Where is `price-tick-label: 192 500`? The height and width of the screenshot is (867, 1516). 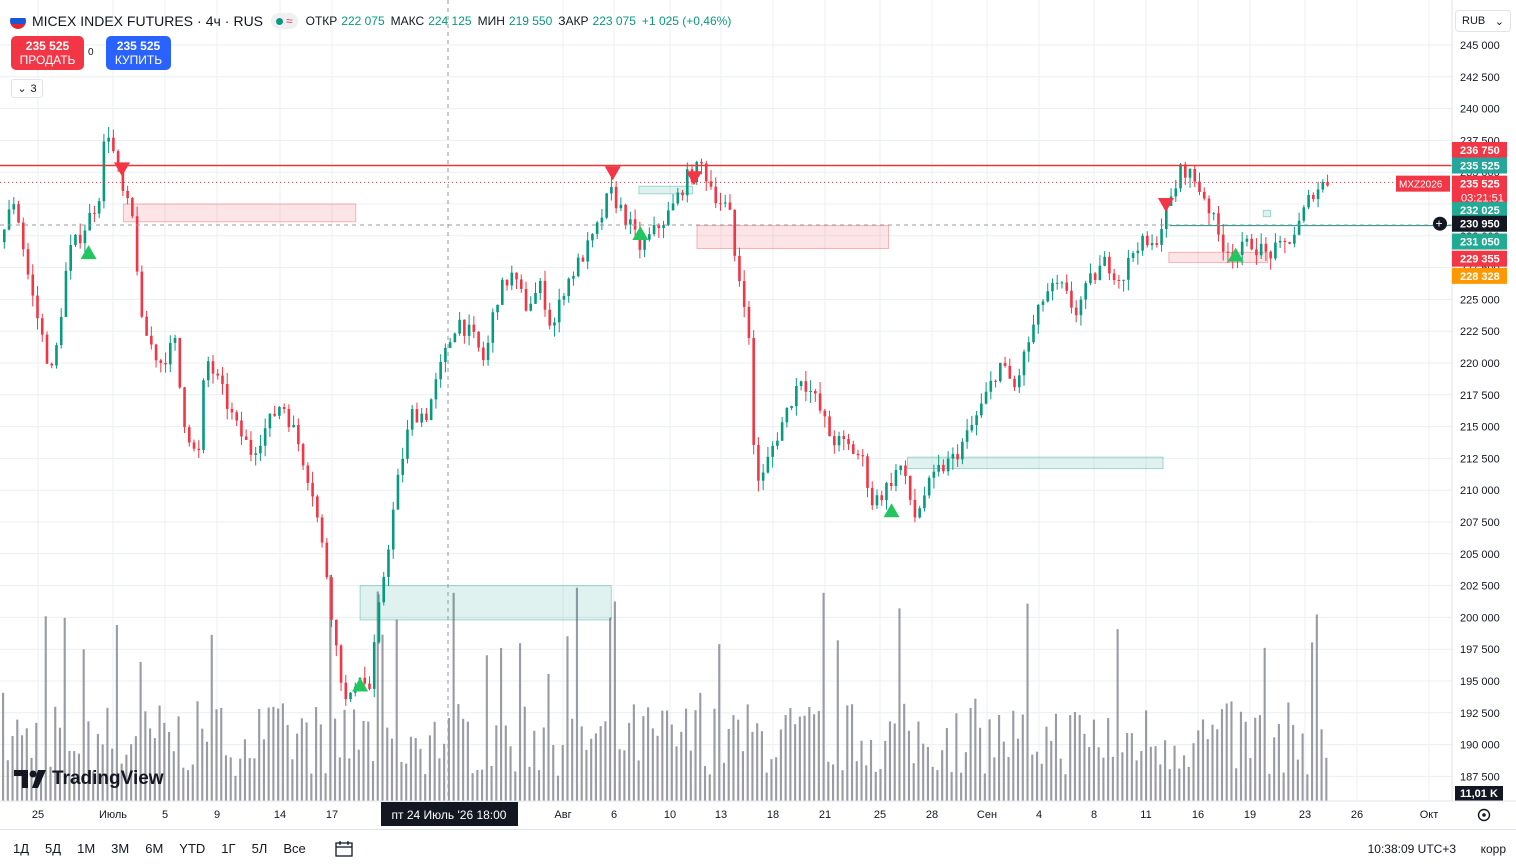
price-tick-label: 192 500 is located at coordinates (1480, 714).